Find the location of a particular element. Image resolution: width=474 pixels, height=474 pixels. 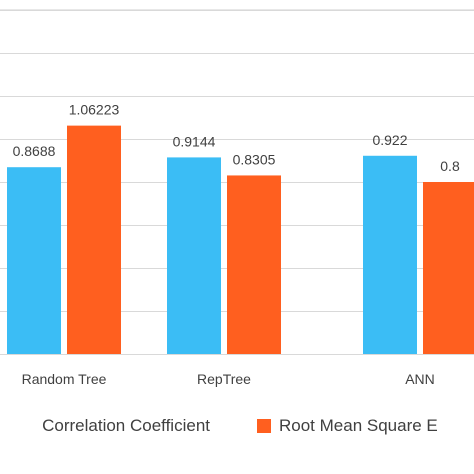

category-label: RepTree is located at coordinates (224, 379).